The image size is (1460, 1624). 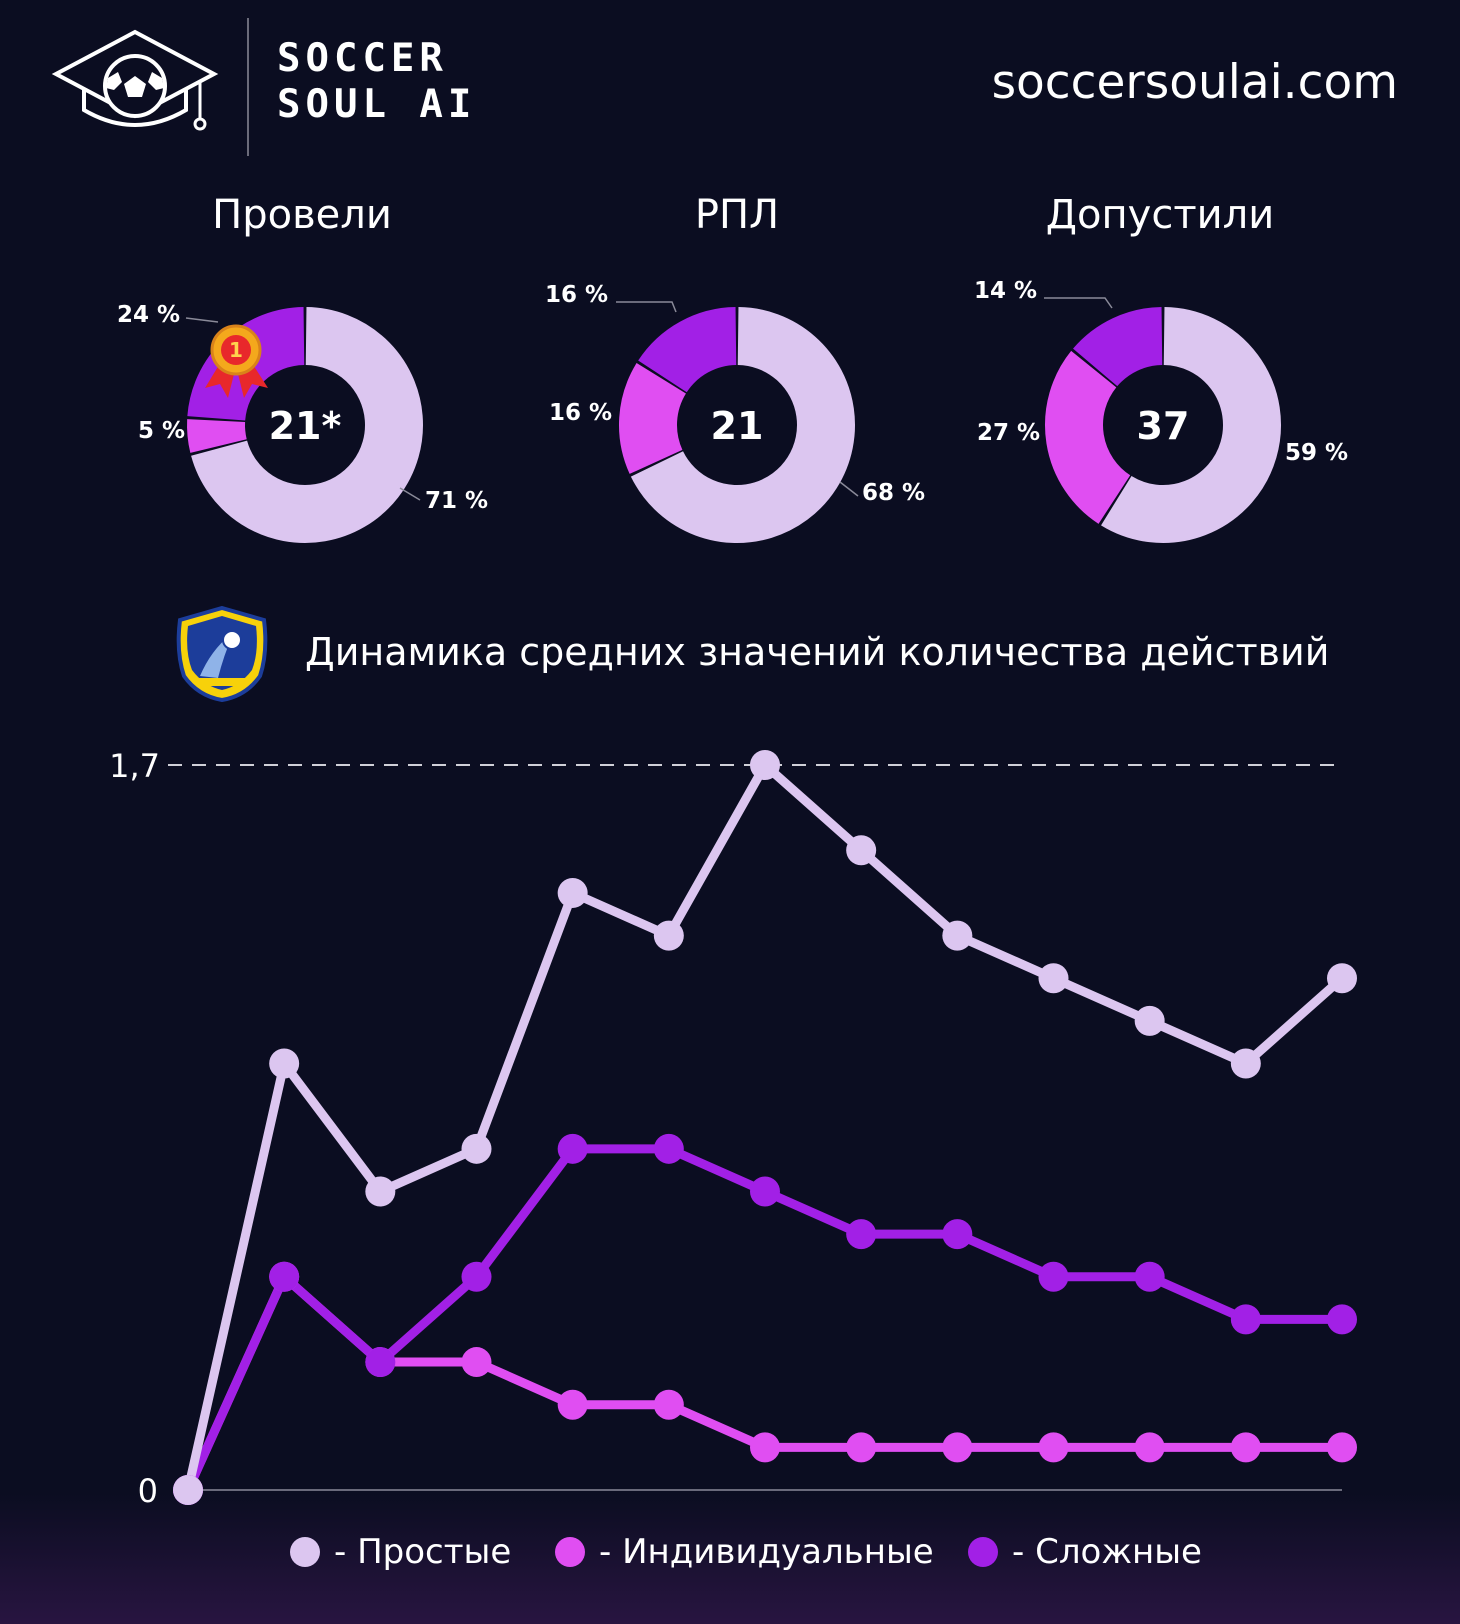 I want to click on donut-1-label-simple: 71 %, so click(x=456, y=501).